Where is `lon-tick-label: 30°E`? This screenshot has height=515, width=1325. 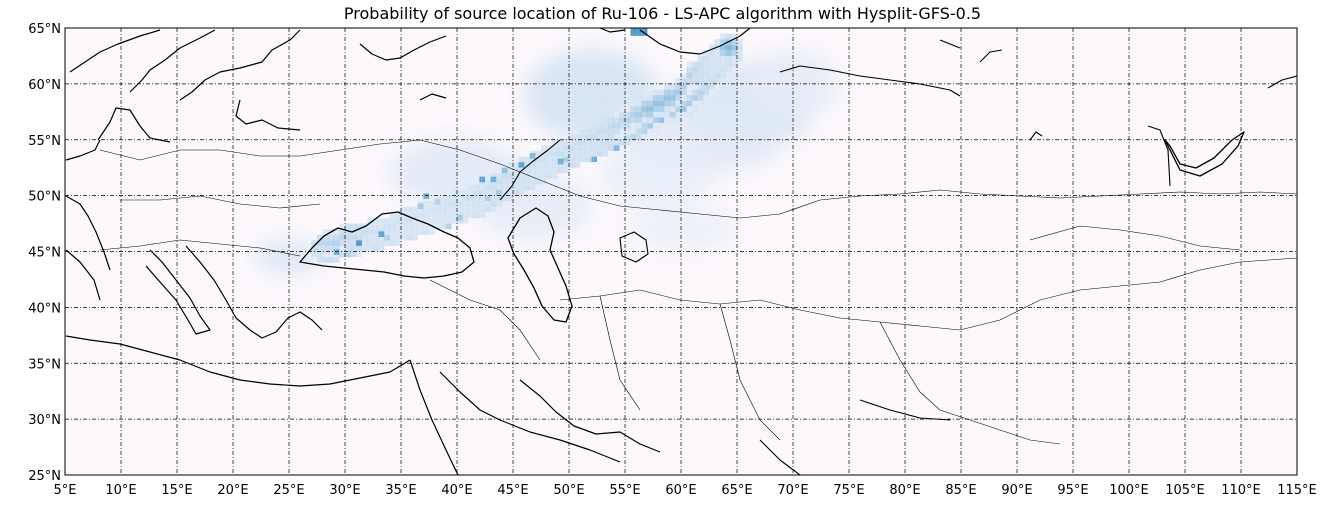
lon-tick-label: 30°E is located at coordinates (344, 490).